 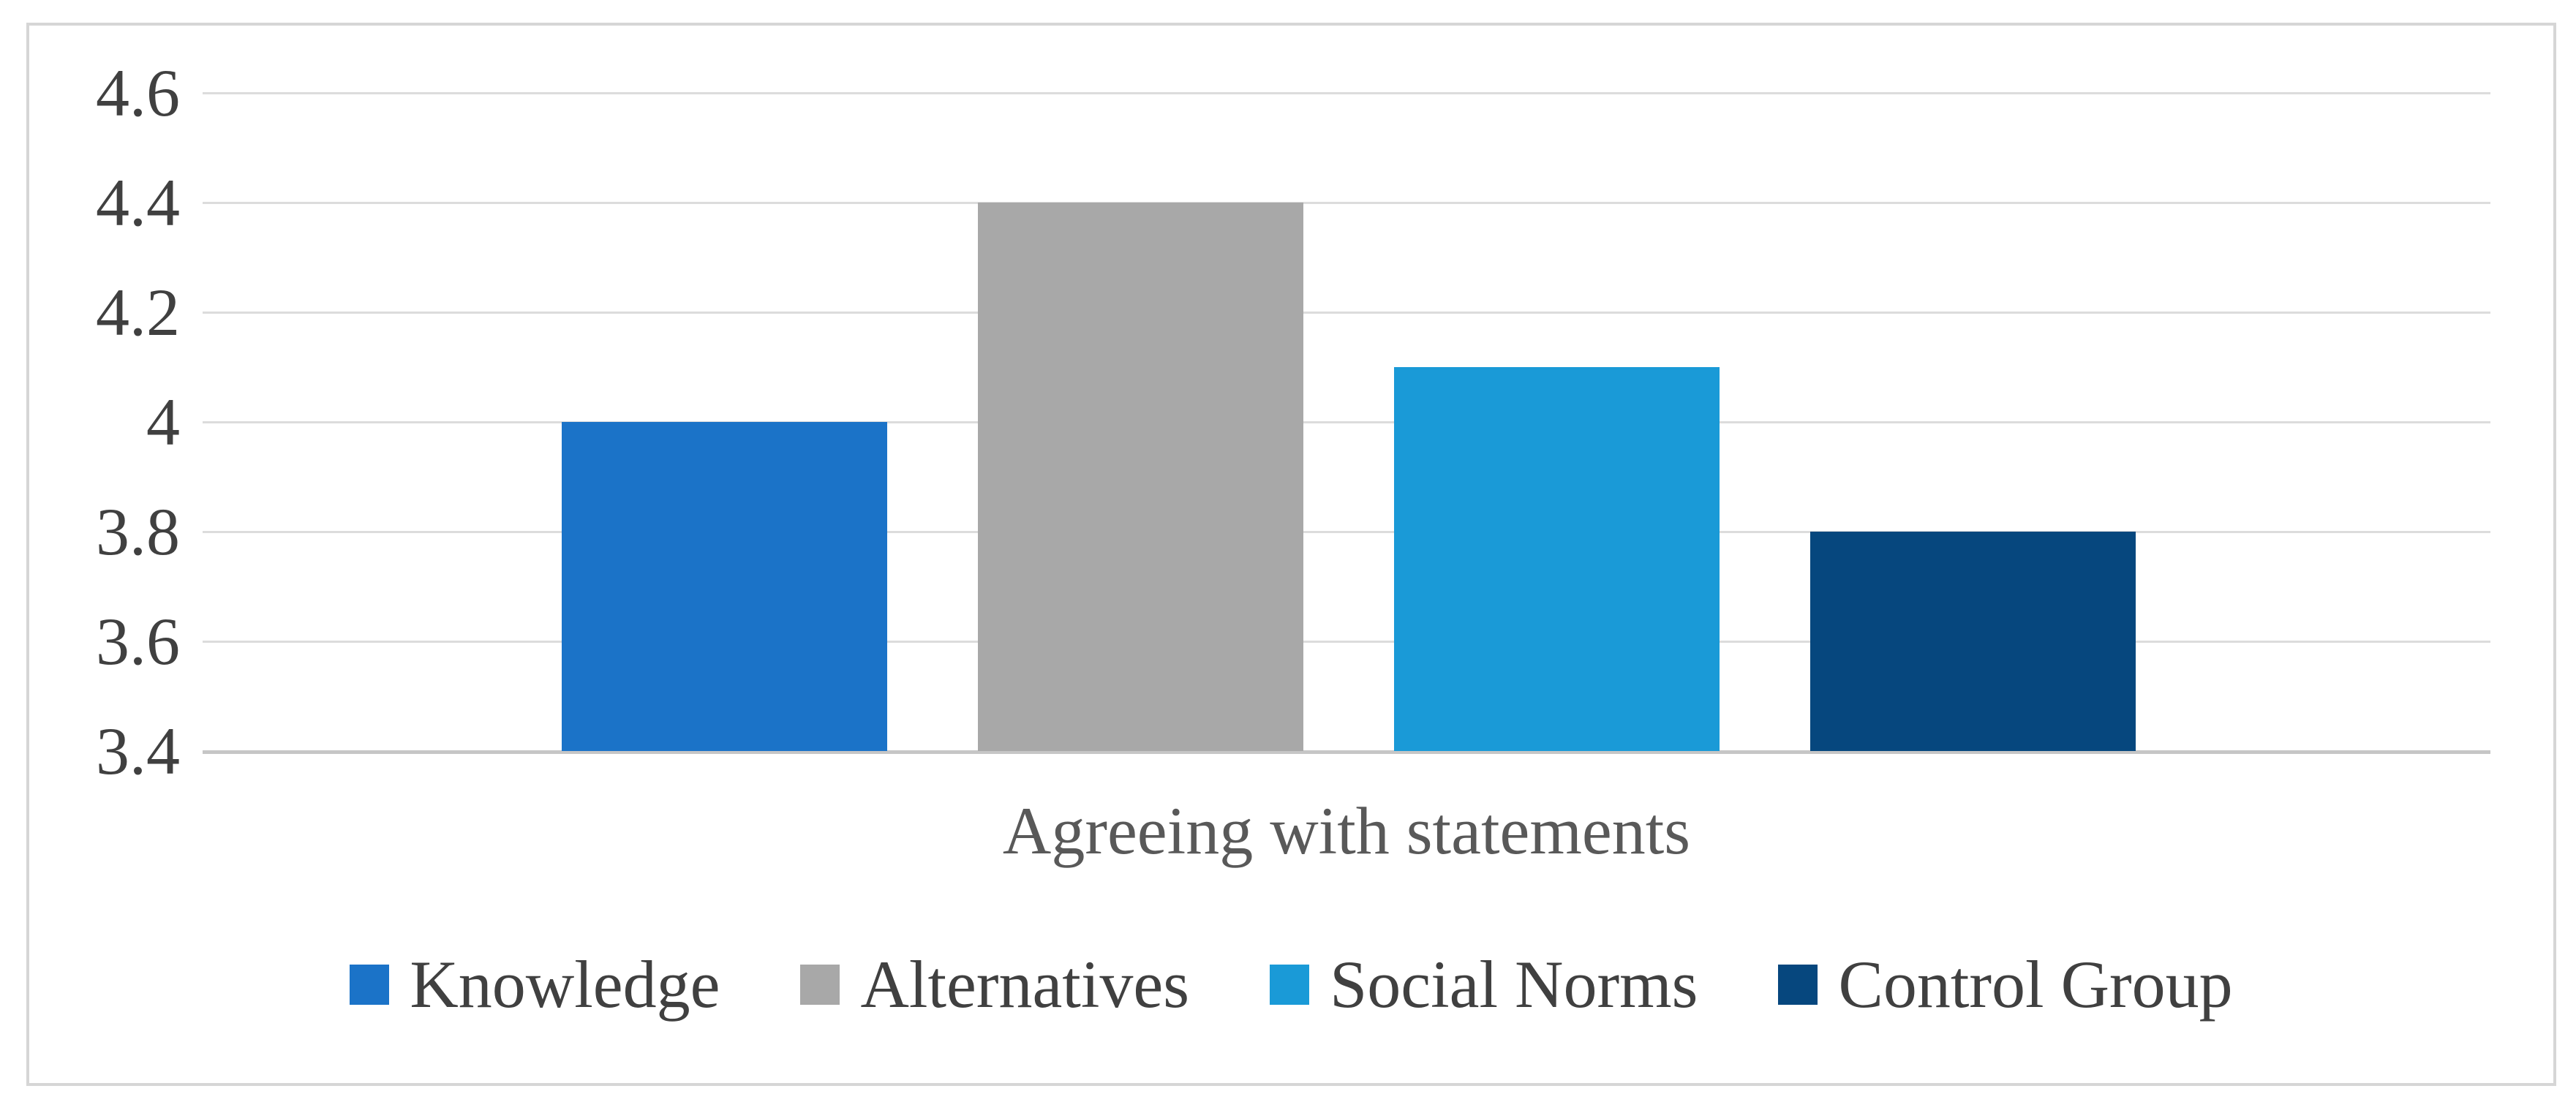 I want to click on legend-label: Social Norms, so click(x=1514, y=984).